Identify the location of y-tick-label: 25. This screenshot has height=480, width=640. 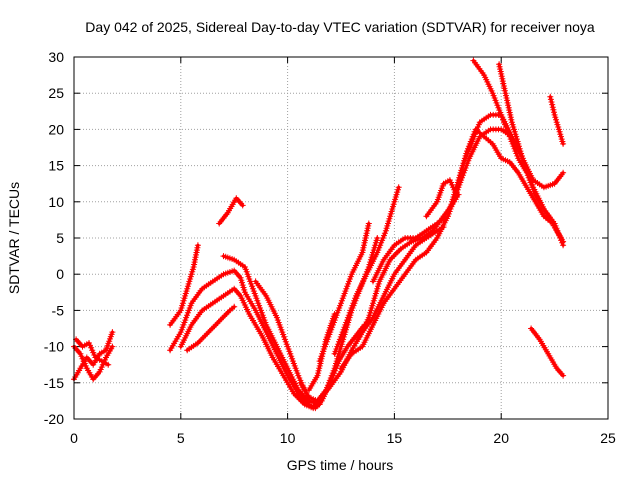
(56, 93).